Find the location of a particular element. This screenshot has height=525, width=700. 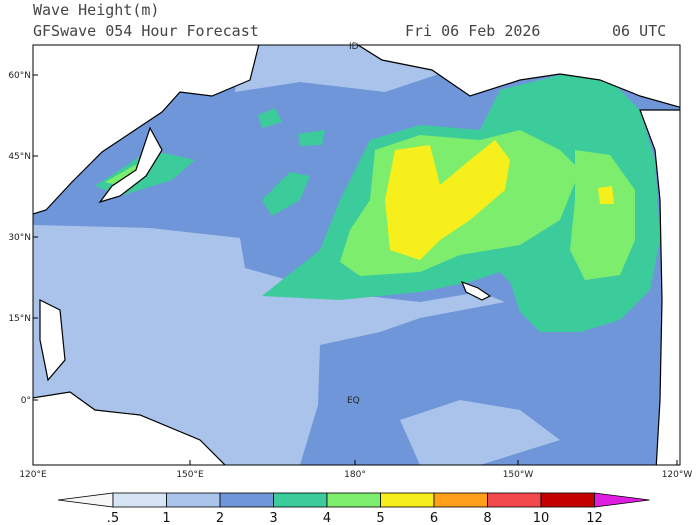

colorbar-label: 10 is located at coordinates (541, 518).